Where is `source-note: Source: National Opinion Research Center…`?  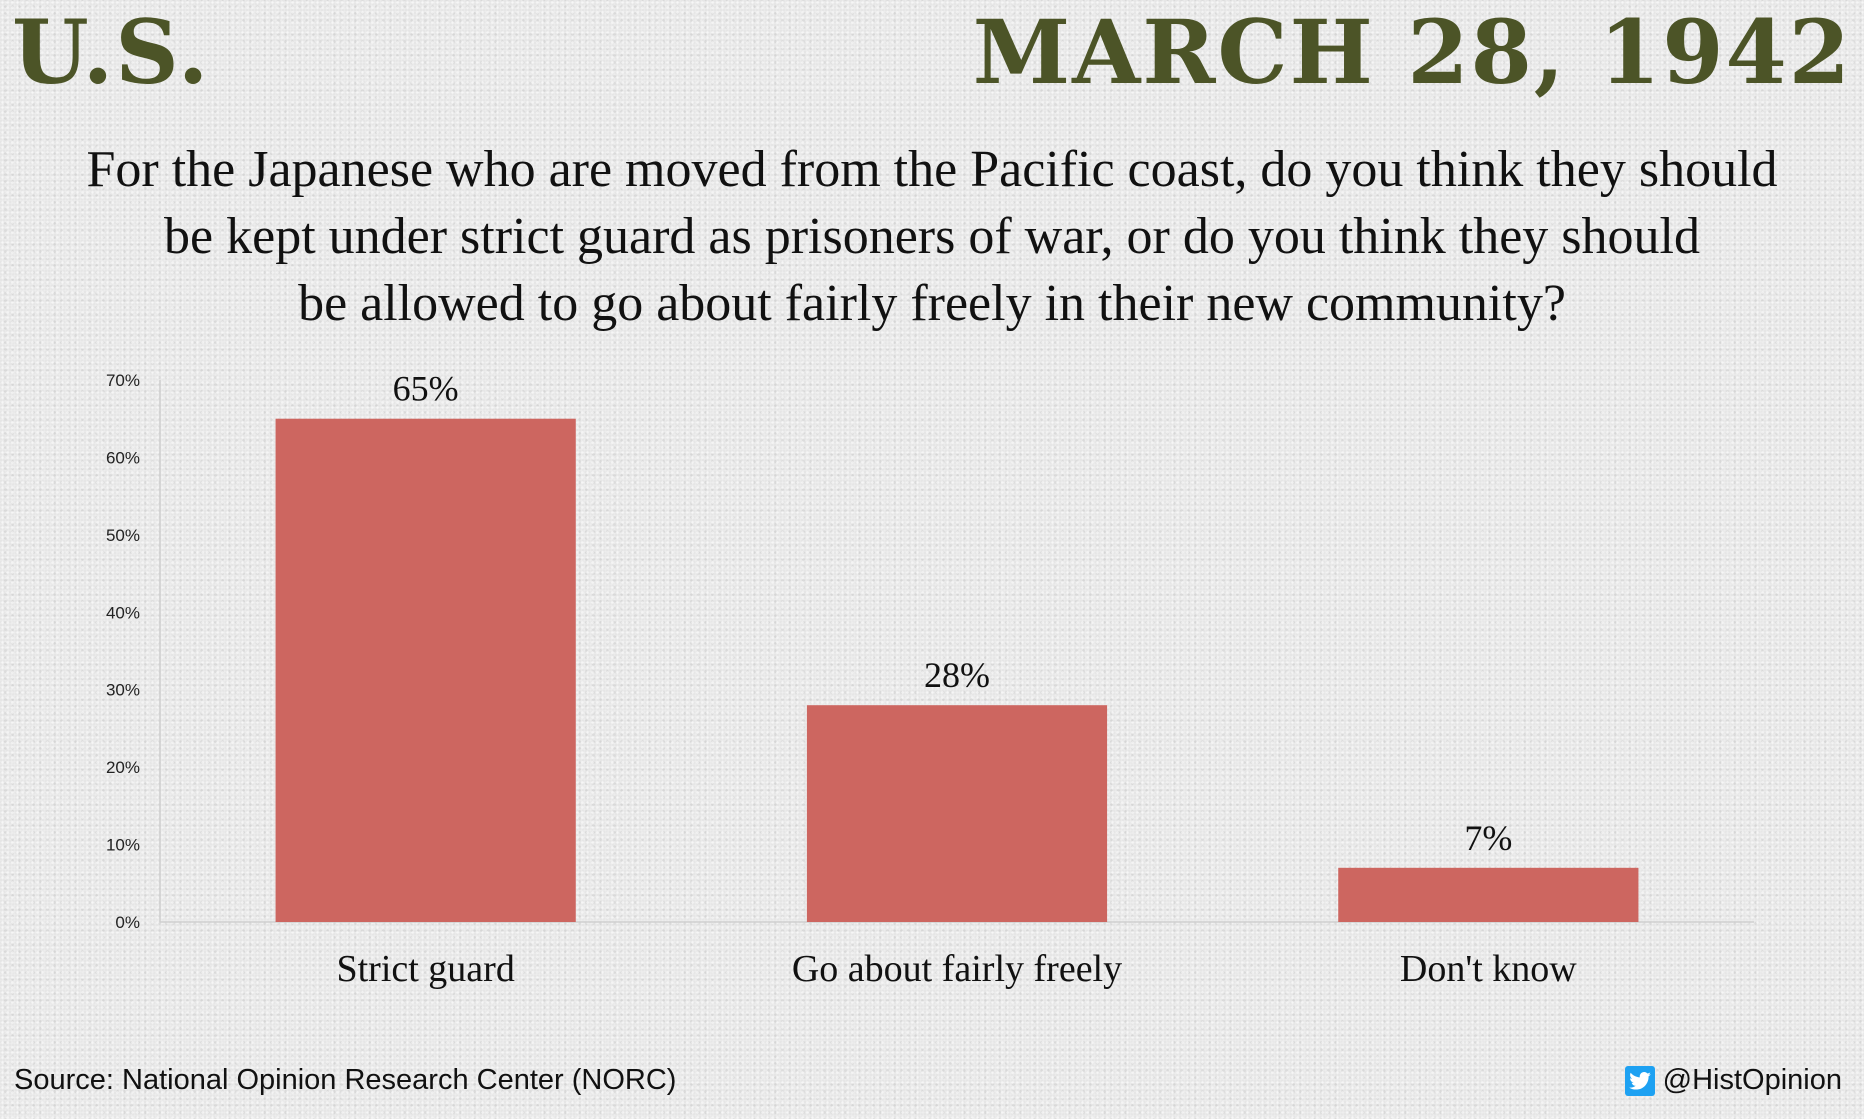
source-note: Source: National Opinion Research Center… is located at coordinates (345, 1080).